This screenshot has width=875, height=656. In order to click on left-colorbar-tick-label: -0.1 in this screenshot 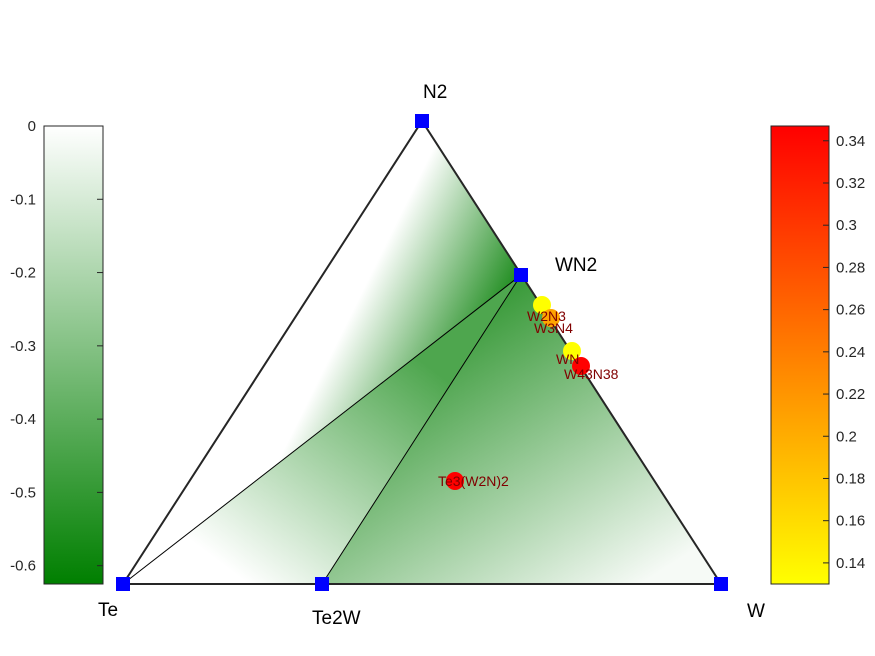, I will do `click(23, 199)`.